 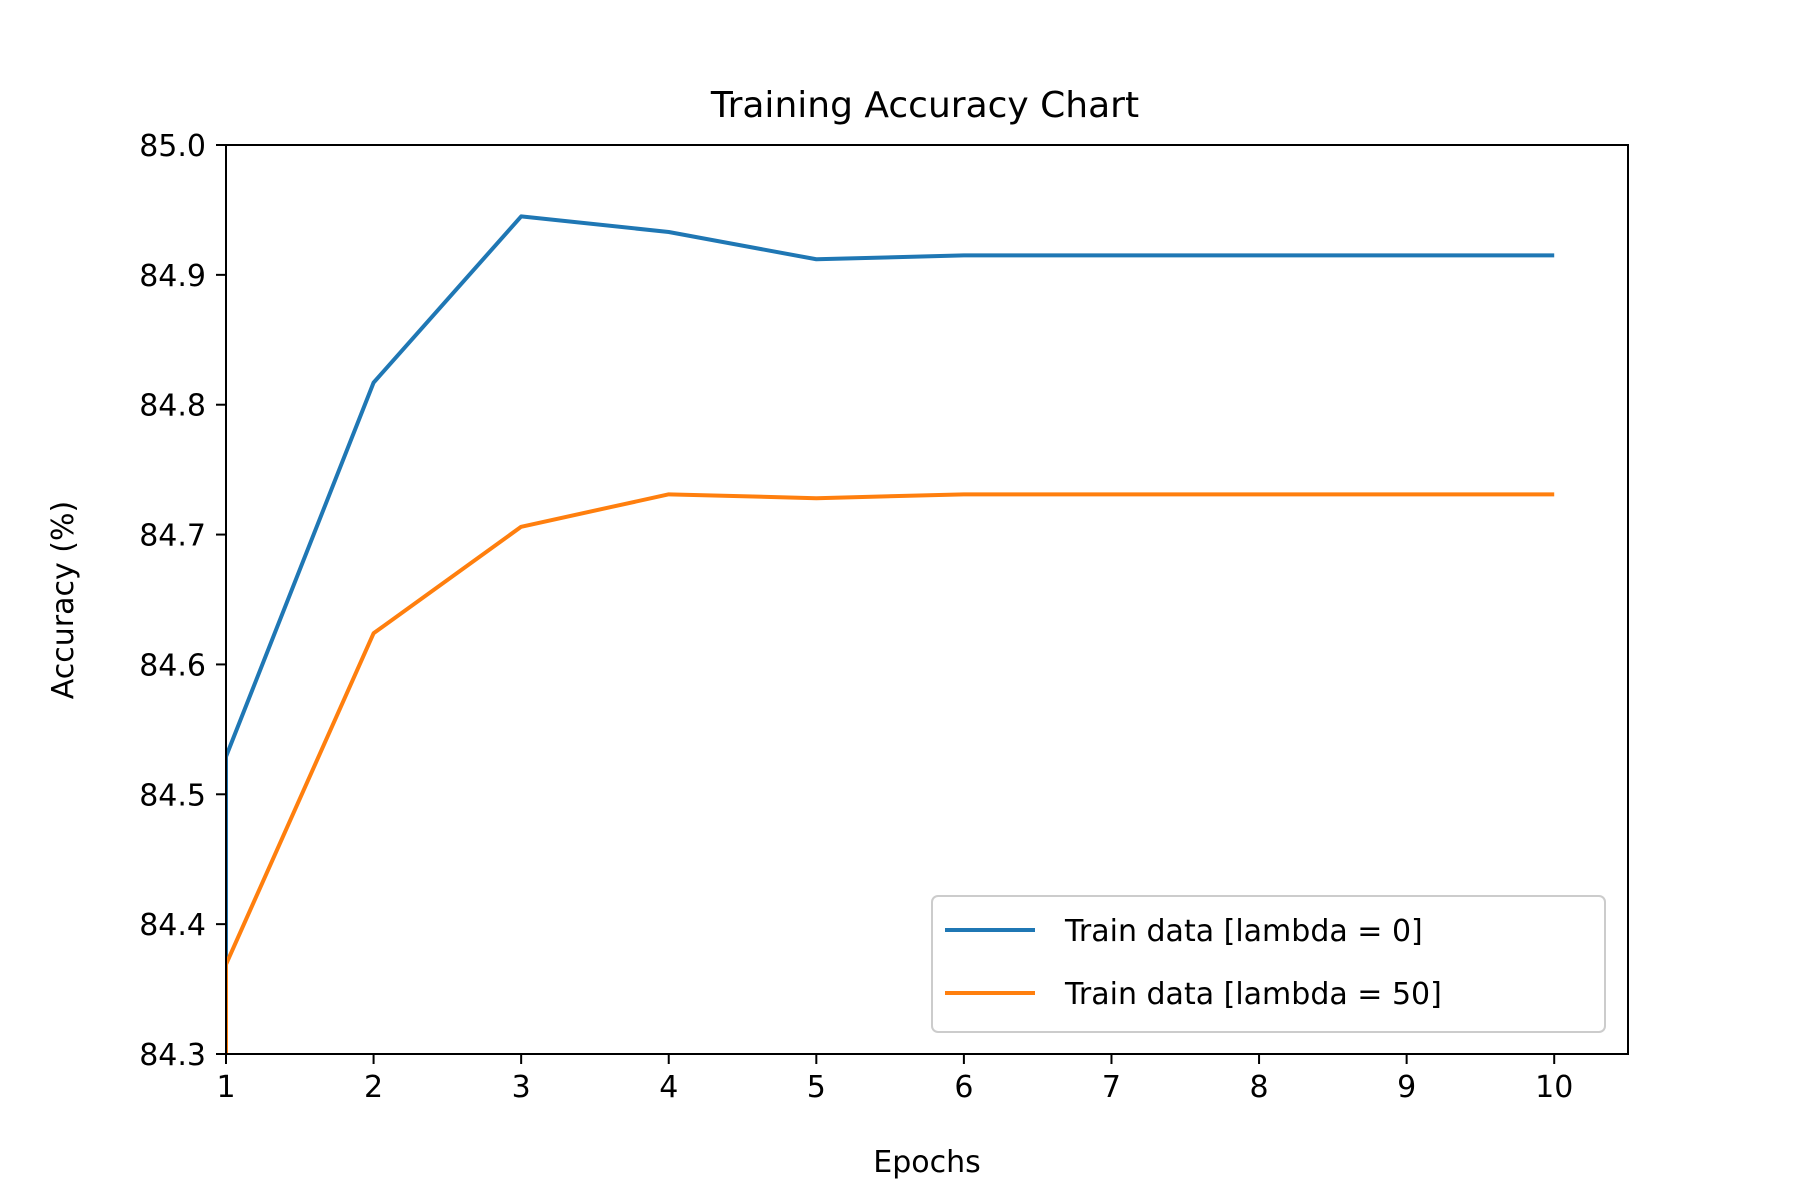 What do you see at coordinates (521, 1087) in the screenshot?
I see `x-tick-label: 3` at bounding box center [521, 1087].